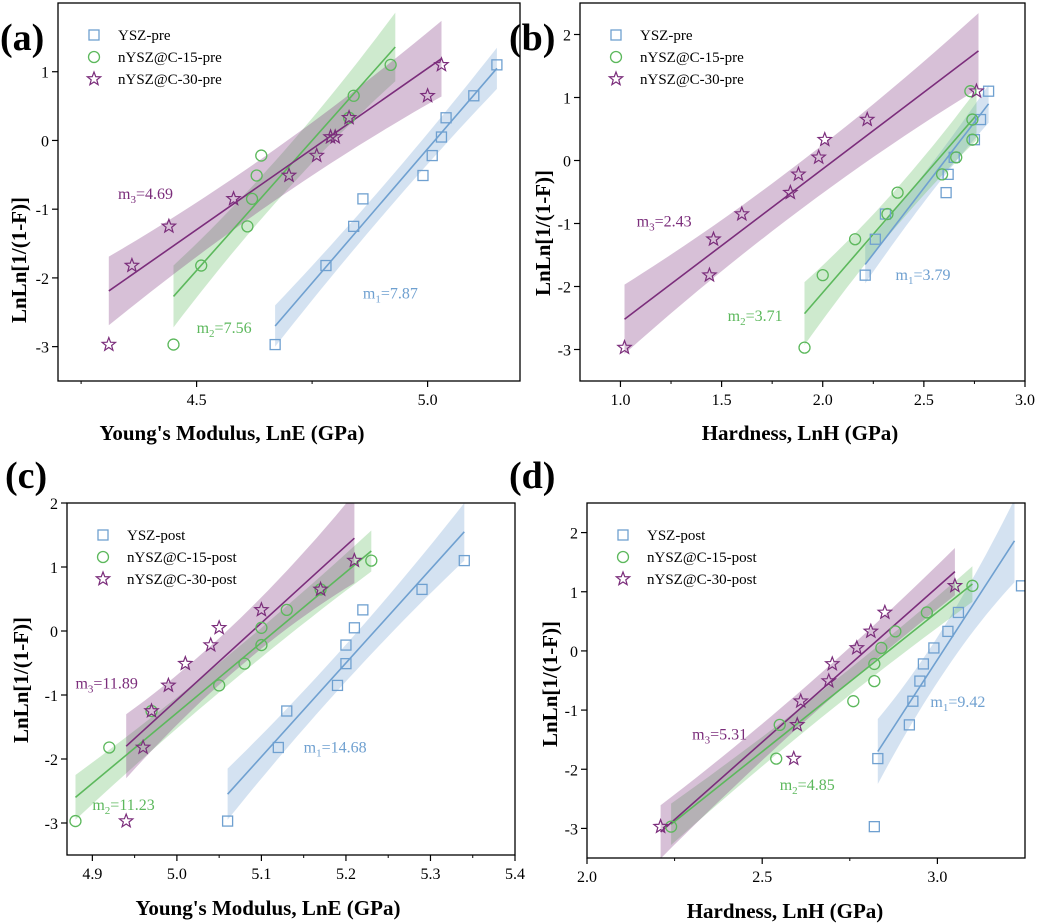  I want to click on y-tick-label: 0, so click(54, 632).